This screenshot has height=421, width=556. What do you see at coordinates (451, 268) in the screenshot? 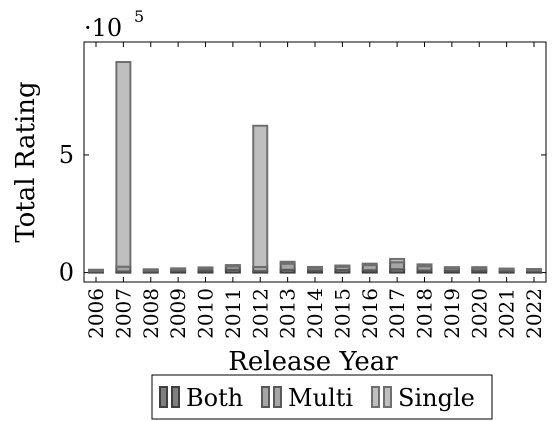
I see `bar-single-2019` at bounding box center [451, 268].